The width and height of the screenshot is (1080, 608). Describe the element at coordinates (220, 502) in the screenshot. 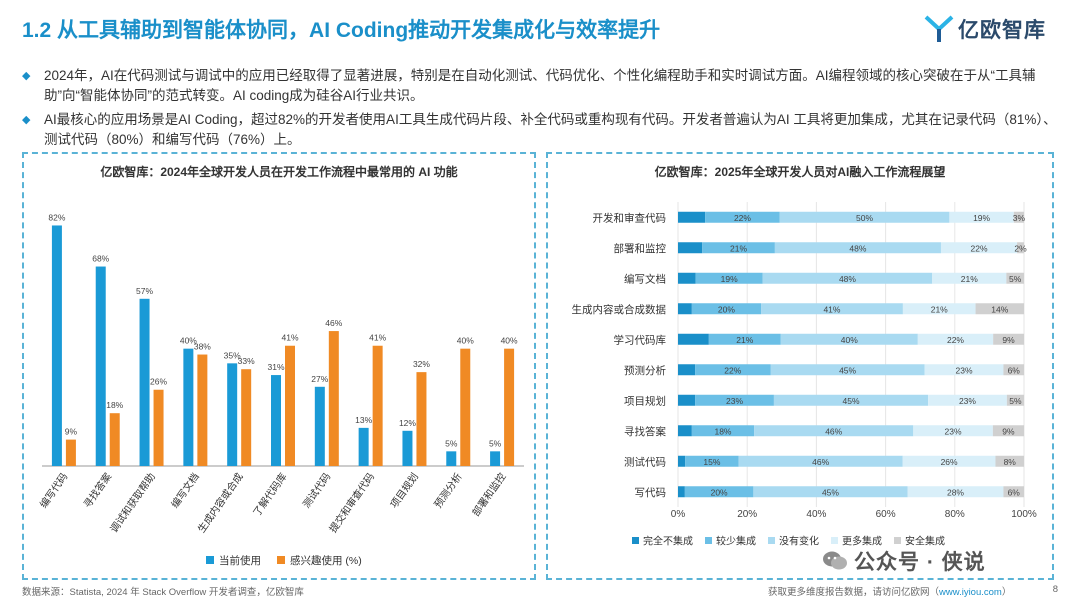

I see `category-label: 生成内容或合成` at that location.